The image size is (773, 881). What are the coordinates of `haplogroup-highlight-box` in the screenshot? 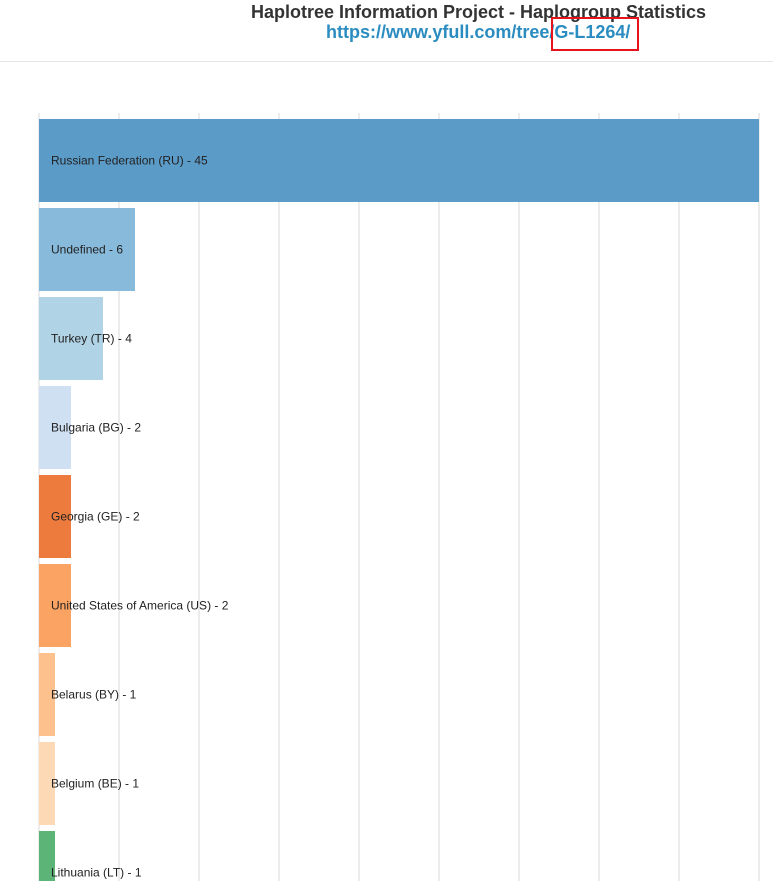 It's located at (595, 34).